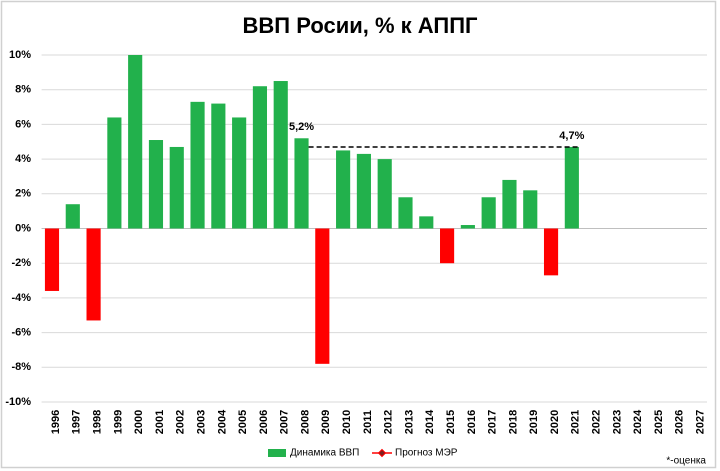  Describe the element at coordinates (326, 422) in the screenshot. I see `x-tick-label: 2009` at that location.